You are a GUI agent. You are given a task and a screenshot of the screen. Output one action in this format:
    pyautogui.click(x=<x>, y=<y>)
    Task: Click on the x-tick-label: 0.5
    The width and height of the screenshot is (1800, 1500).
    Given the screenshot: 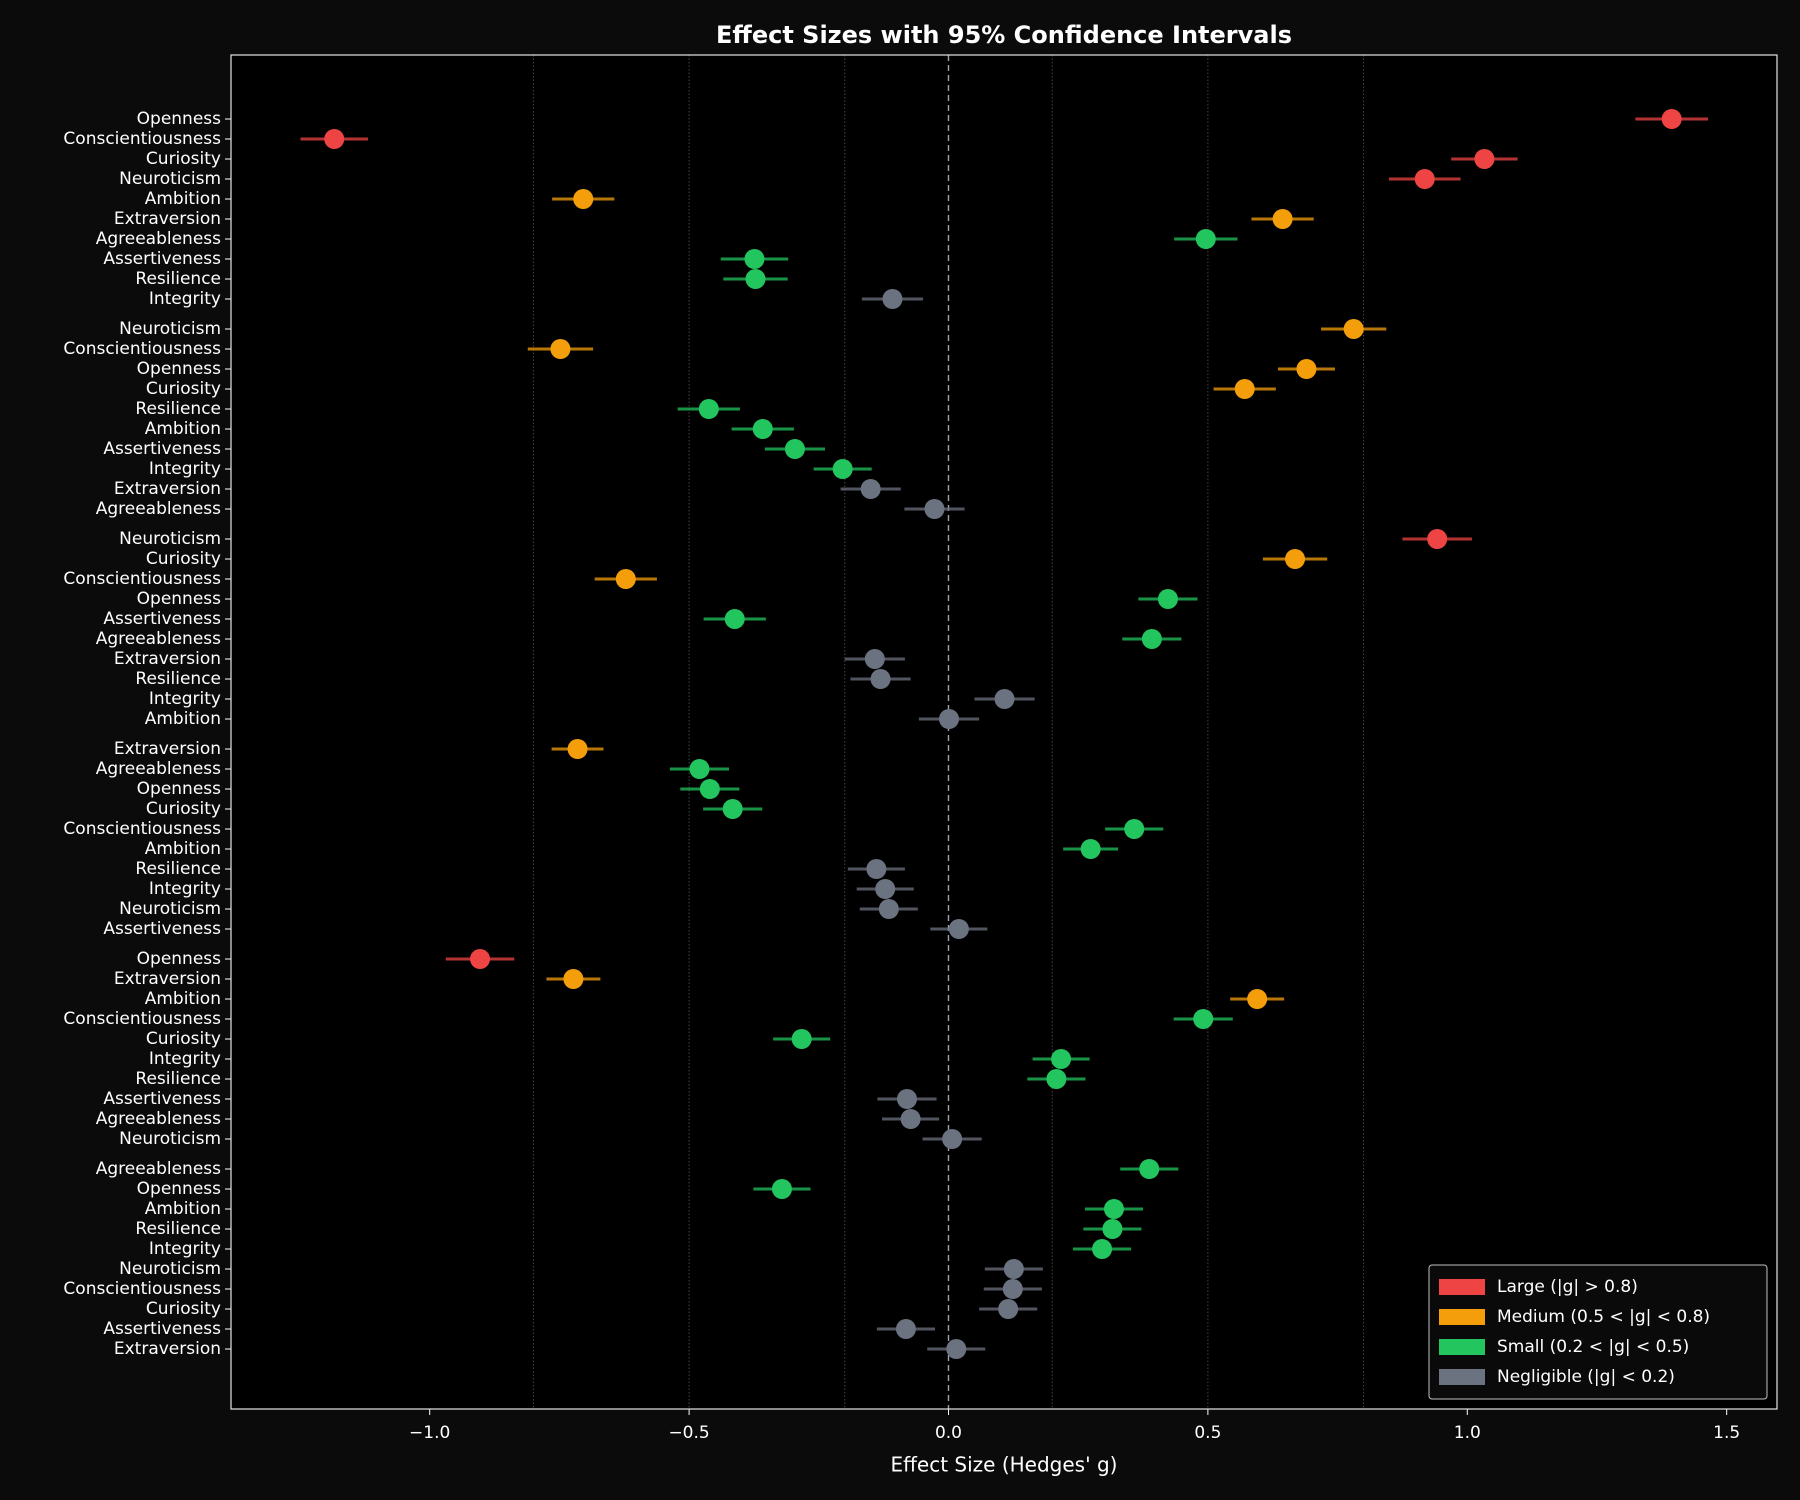 What is the action you would take?
    pyautogui.click(x=1207, y=1433)
    